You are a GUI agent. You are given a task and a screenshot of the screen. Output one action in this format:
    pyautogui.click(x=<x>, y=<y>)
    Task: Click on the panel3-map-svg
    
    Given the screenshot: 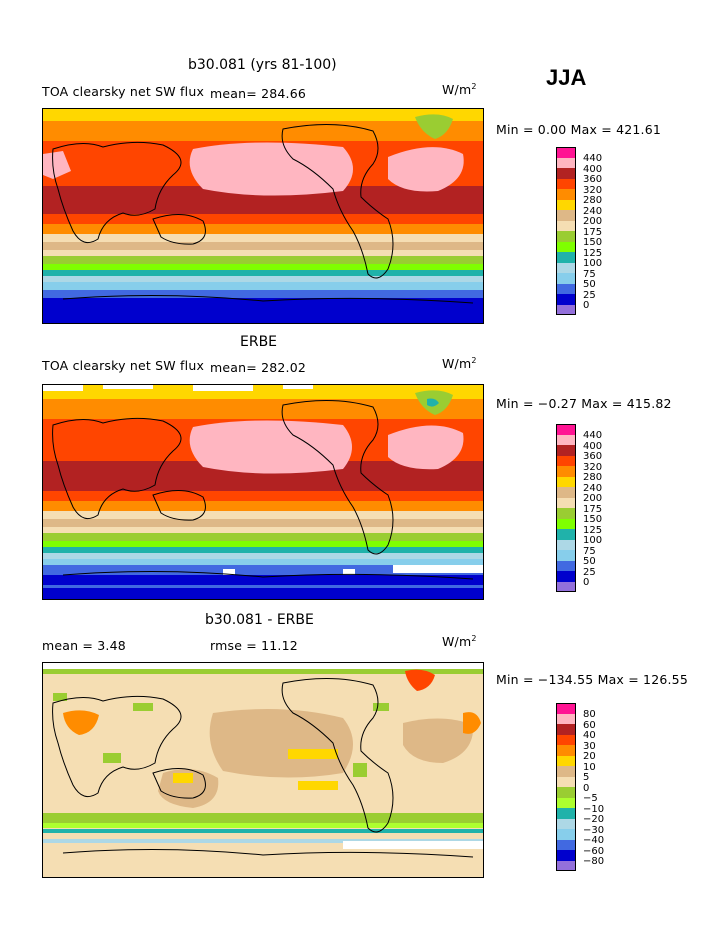 What is the action you would take?
    pyautogui.click(x=263, y=770)
    